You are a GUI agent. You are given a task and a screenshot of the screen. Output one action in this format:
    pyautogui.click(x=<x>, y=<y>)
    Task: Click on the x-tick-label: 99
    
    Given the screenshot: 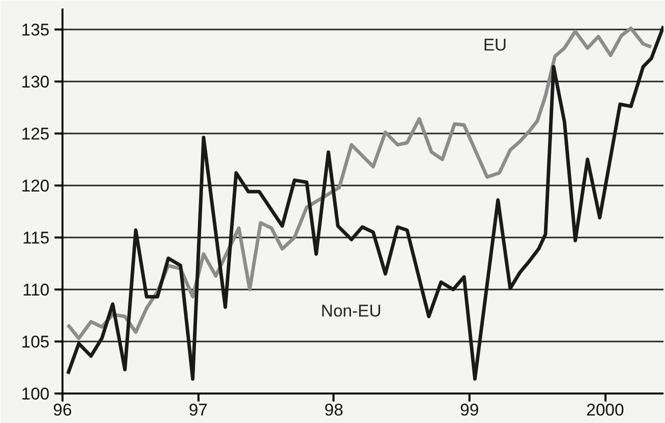 What is the action you would take?
    pyautogui.click(x=469, y=410)
    